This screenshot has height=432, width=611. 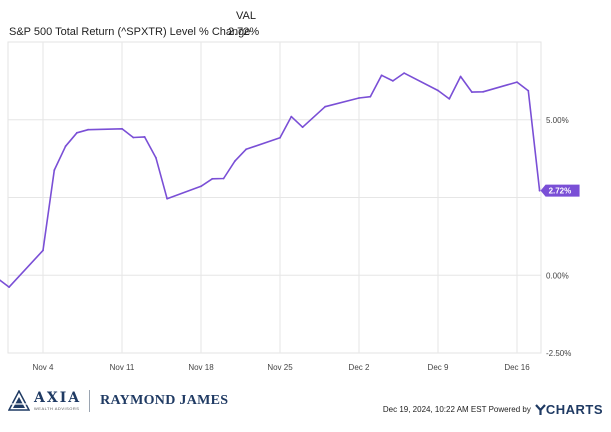 What do you see at coordinates (557, 120) in the screenshot?
I see `y-tick-label: 5.00%` at bounding box center [557, 120].